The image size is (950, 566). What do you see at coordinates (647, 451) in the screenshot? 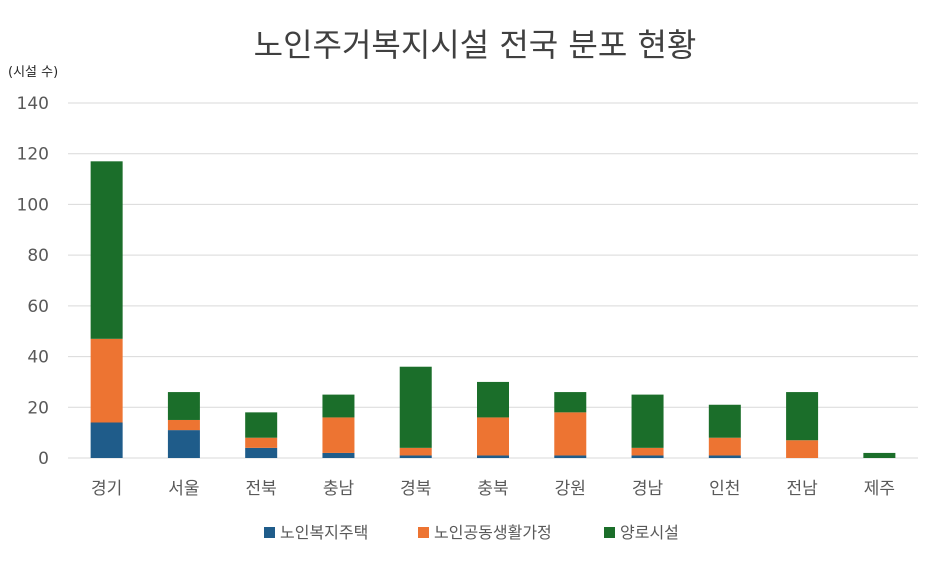
I see `bar-segment-경남-노인공동생활가정` at bounding box center [647, 451].